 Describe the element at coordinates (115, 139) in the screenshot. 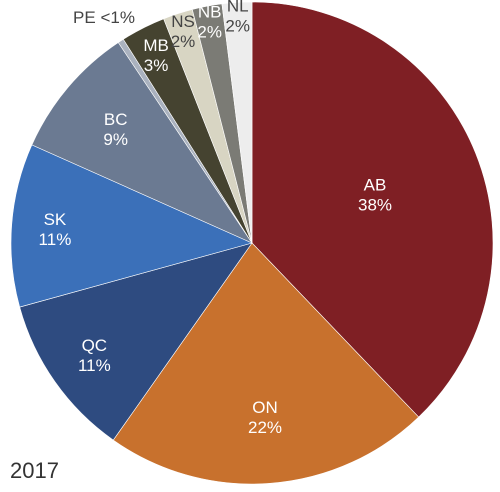

I see `slice-value-bc: 9%` at that location.